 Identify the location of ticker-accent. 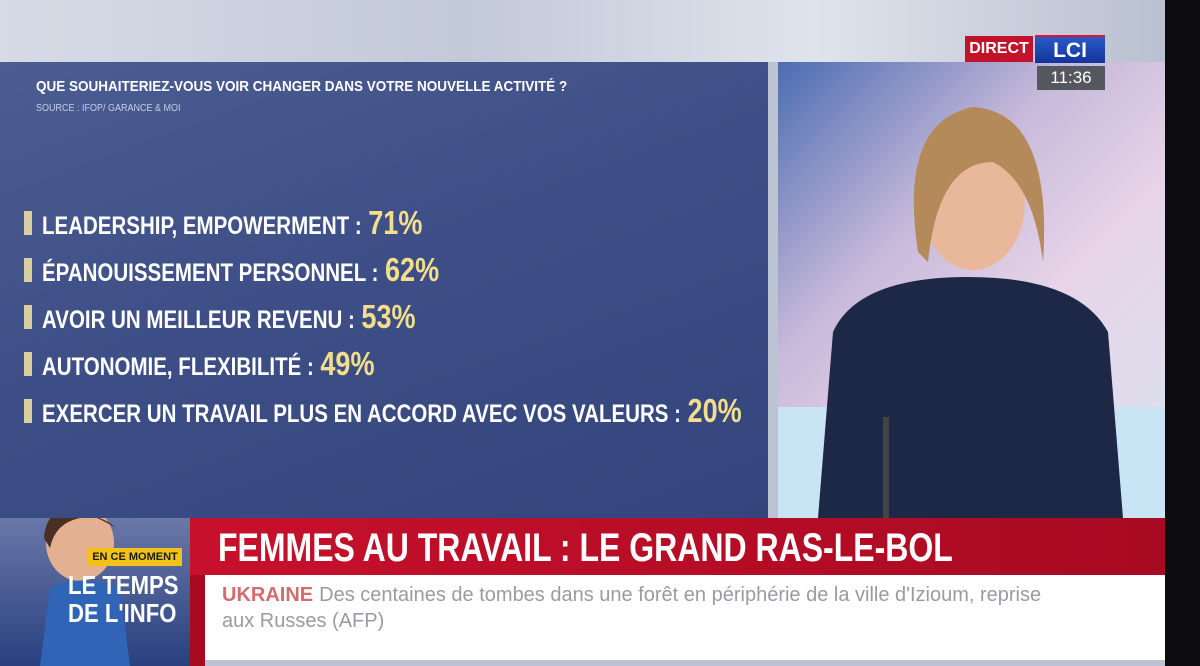
(197, 620).